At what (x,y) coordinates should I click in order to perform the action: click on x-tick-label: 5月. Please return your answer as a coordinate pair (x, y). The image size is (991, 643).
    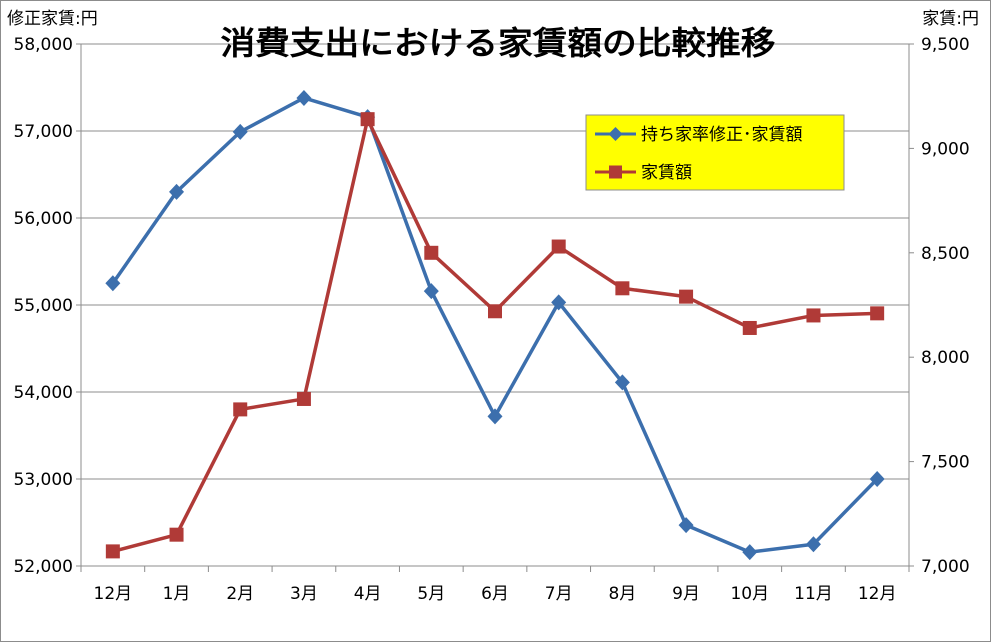
    Looking at the image, I should click on (431, 594).